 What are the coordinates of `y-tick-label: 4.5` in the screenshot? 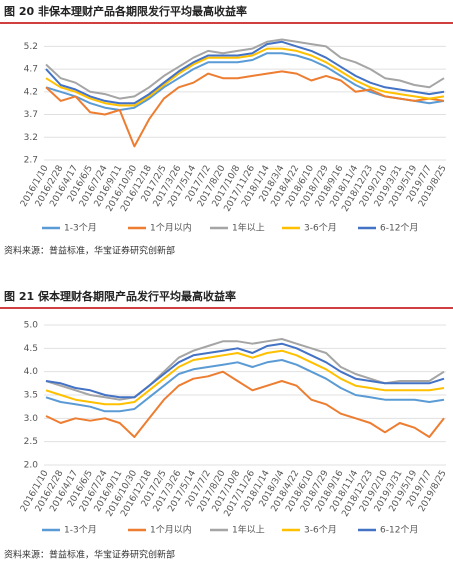 It's located at (31, 349).